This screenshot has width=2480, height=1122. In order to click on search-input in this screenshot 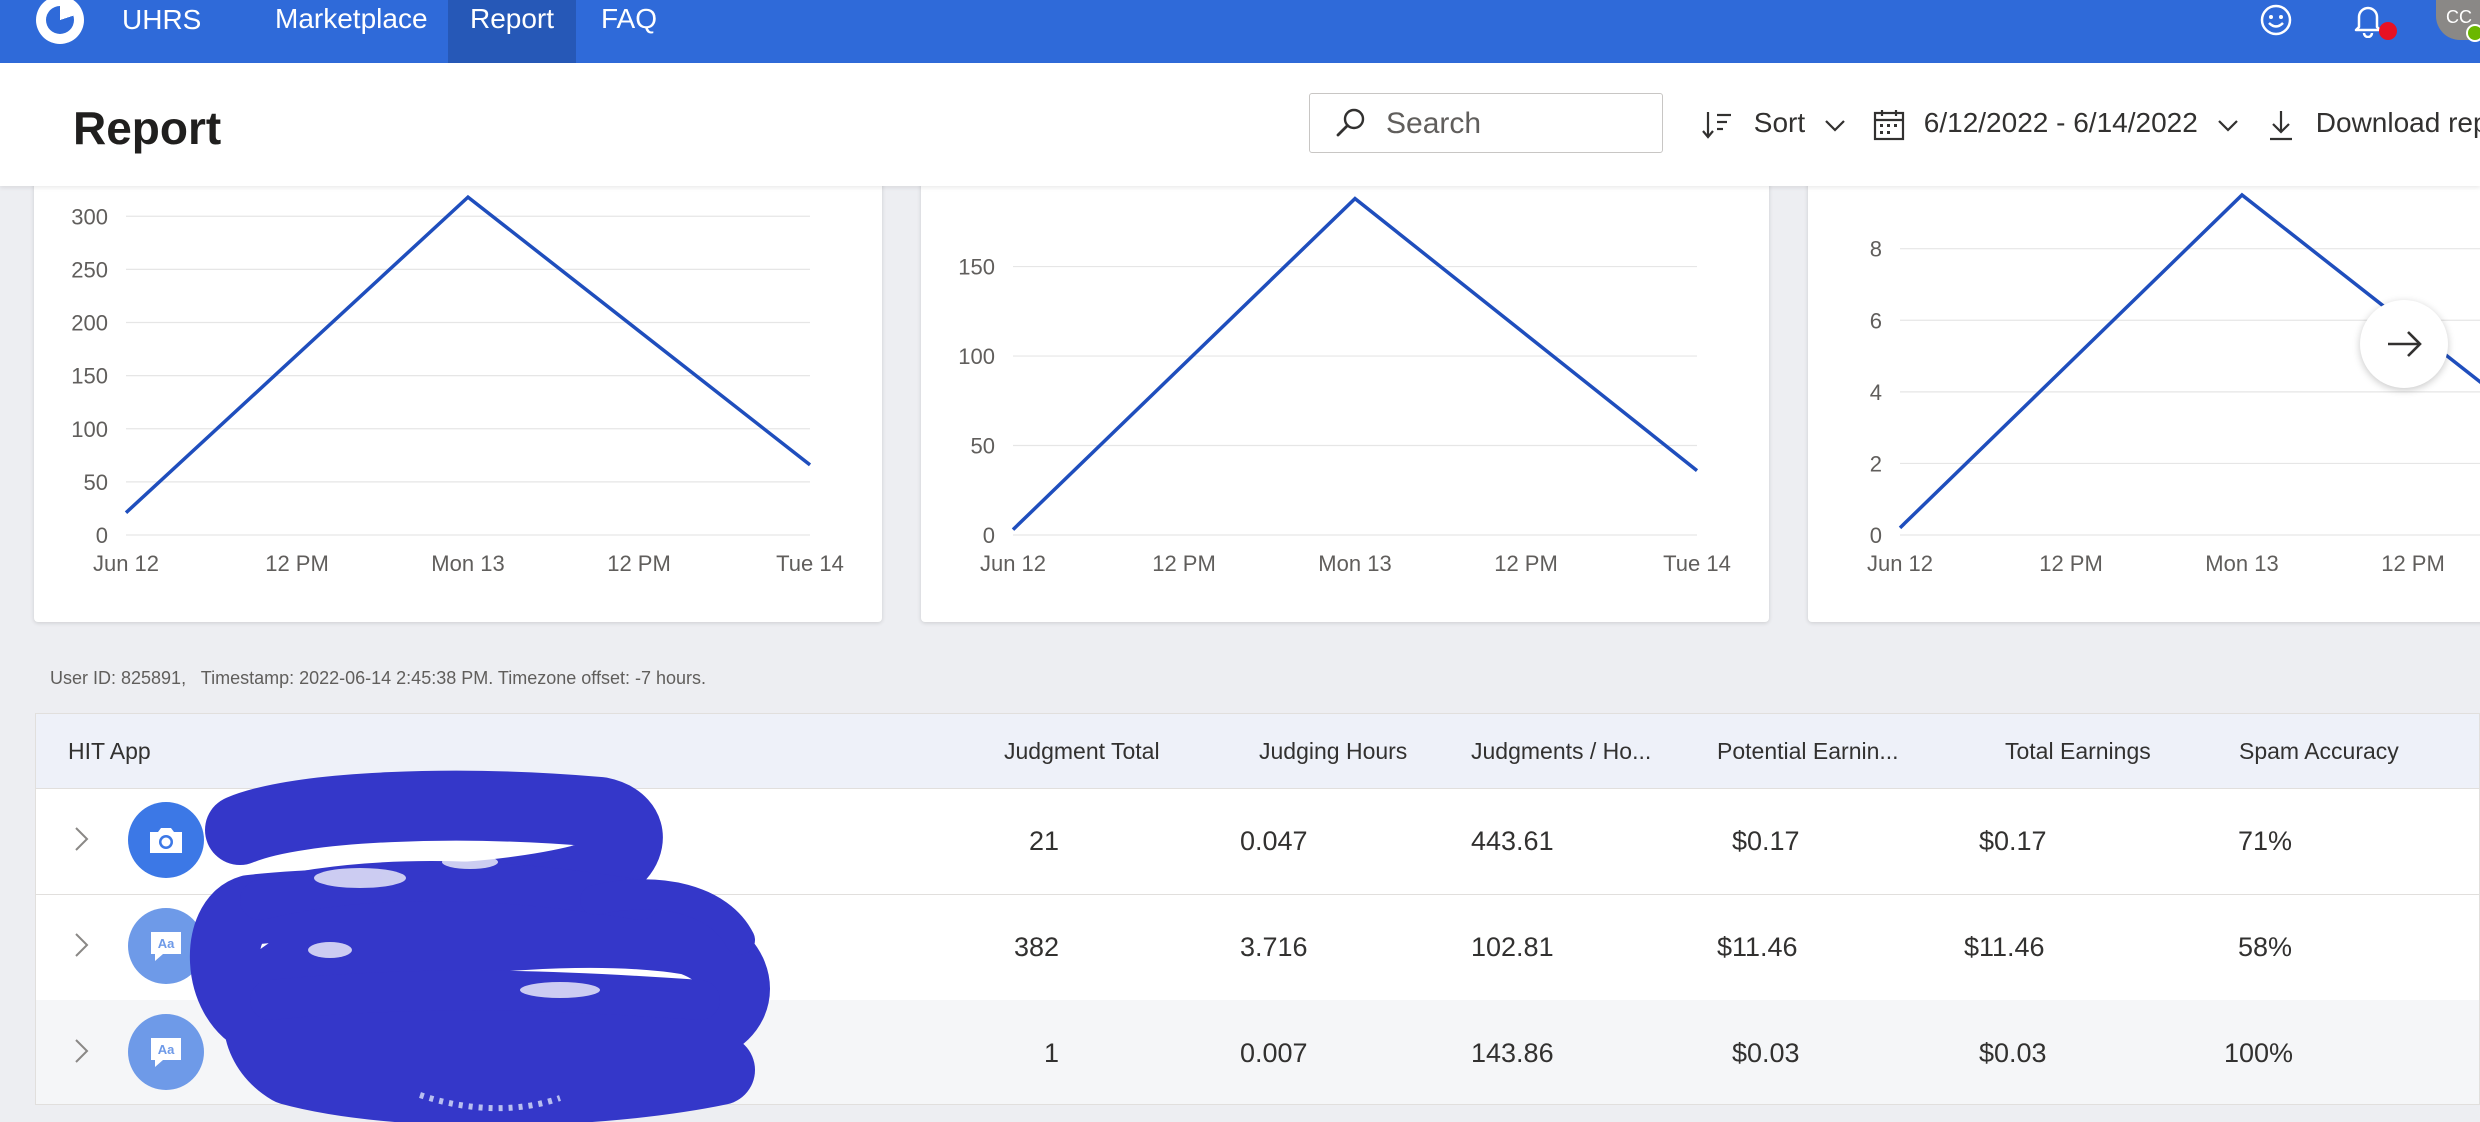, I will do `click(1516, 124)`.